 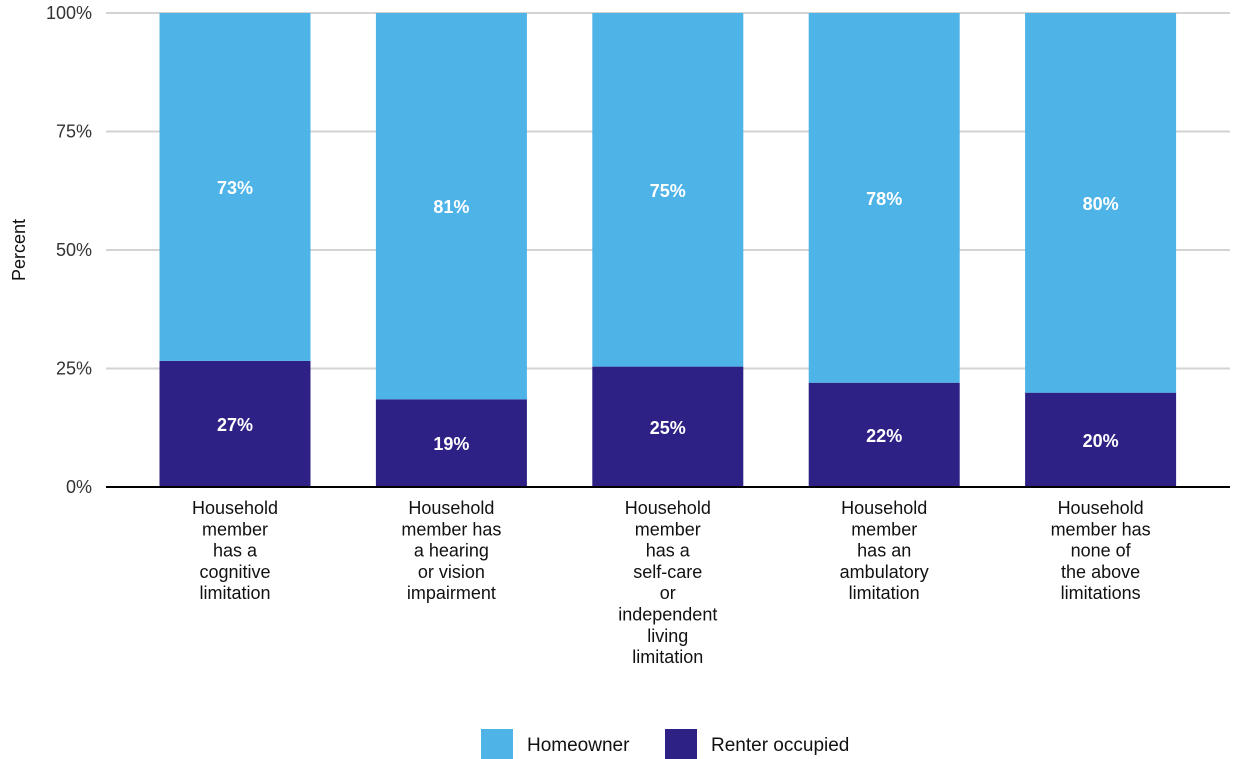 I want to click on x-category-label-line: ambulatory, so click(x=884, y=572).